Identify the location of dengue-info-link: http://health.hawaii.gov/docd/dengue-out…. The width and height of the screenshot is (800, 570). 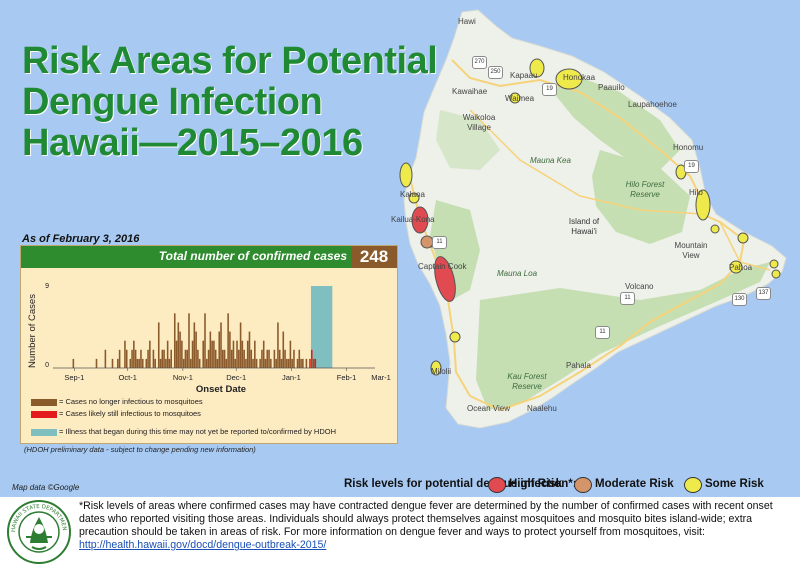
(203, 545).